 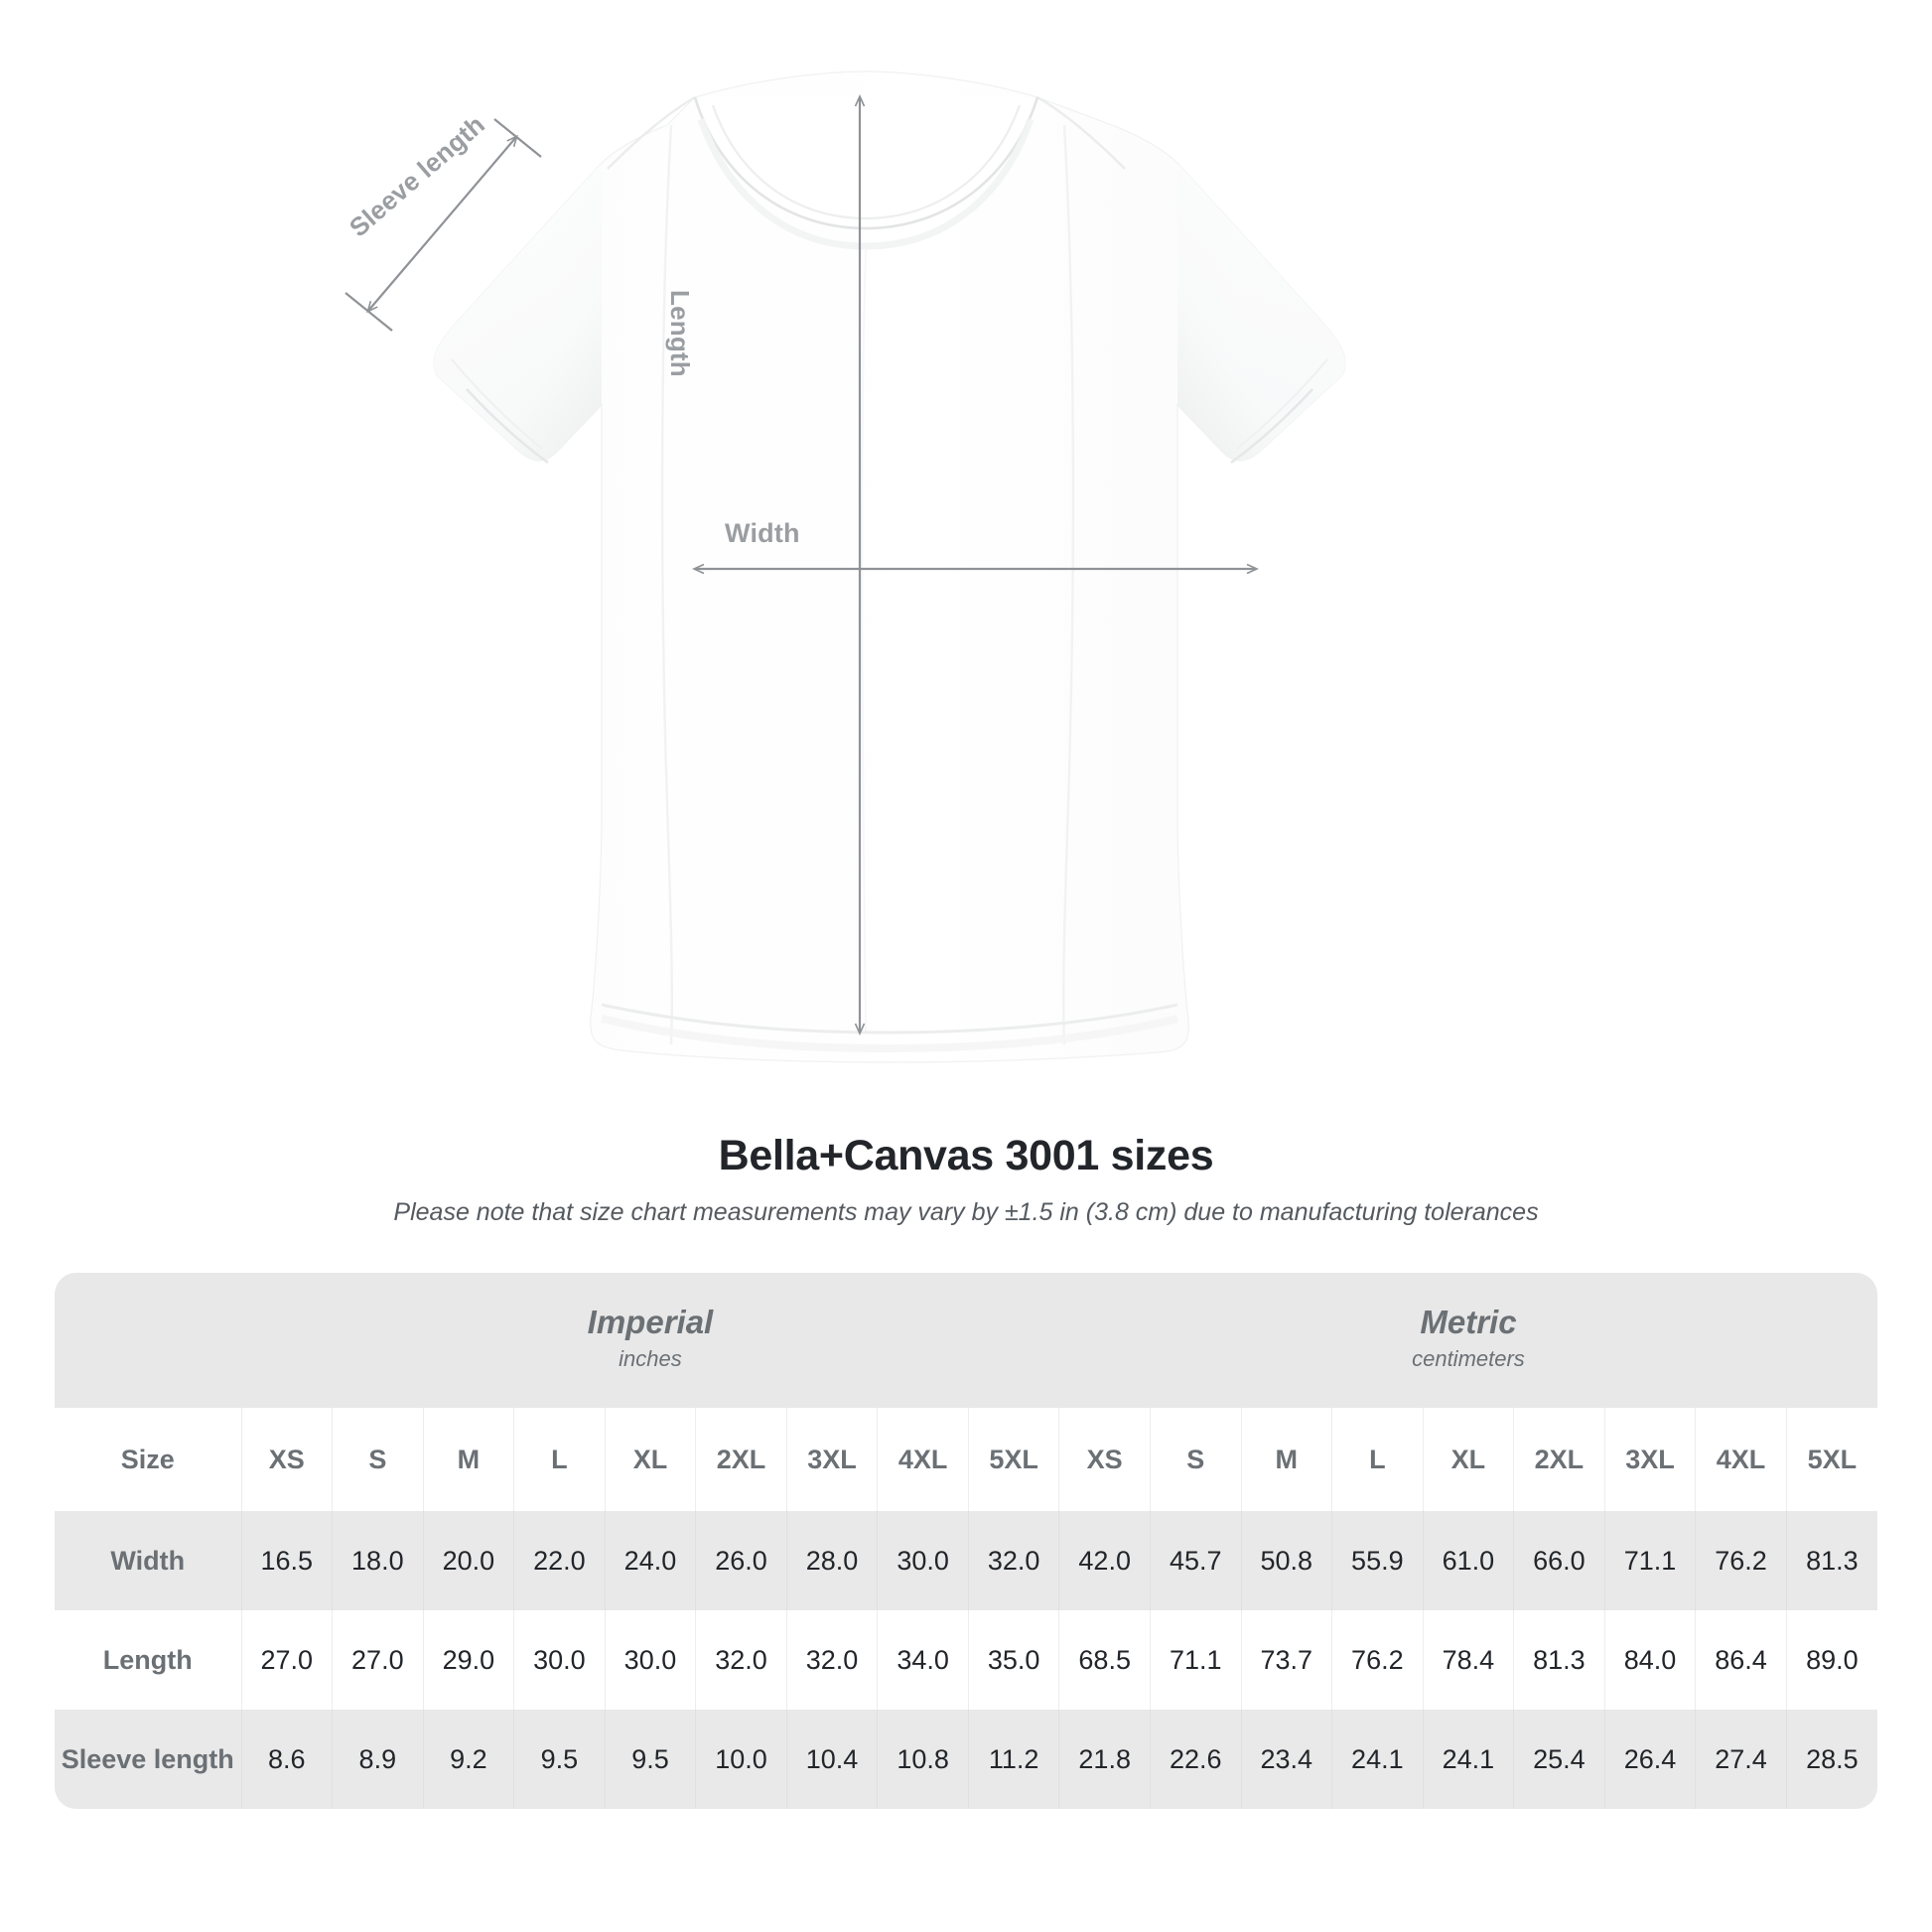 I want to click on measurement-value-cell: 10.4, so click(x=832, y=1759).